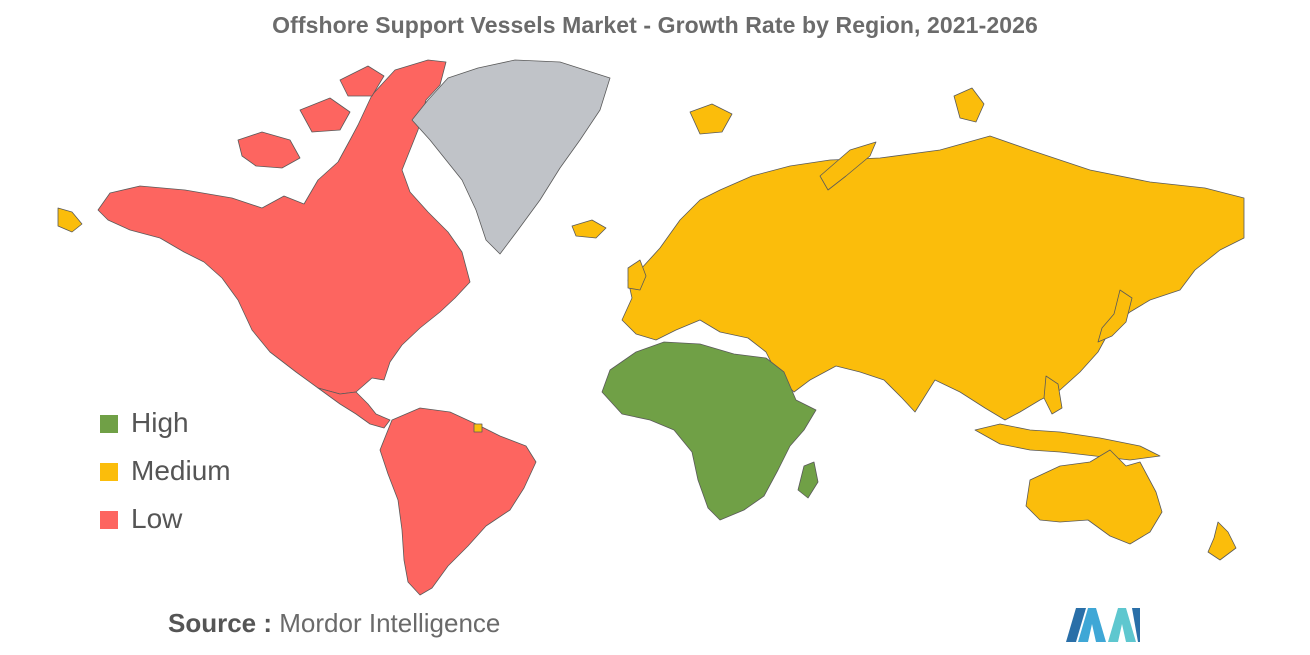 Image resolution: width=1310 pixels, height=655 pixels. Describe the element at coordinates (160, 422) in the screenshot. I see `legend-label-high: High` at that location.